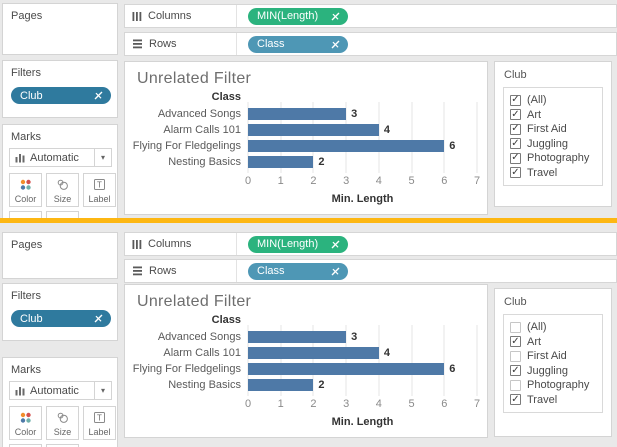 This screenshot has height=447, width=617. I want to click on filter-checkbox-row: First Aid, so click(554, 356).